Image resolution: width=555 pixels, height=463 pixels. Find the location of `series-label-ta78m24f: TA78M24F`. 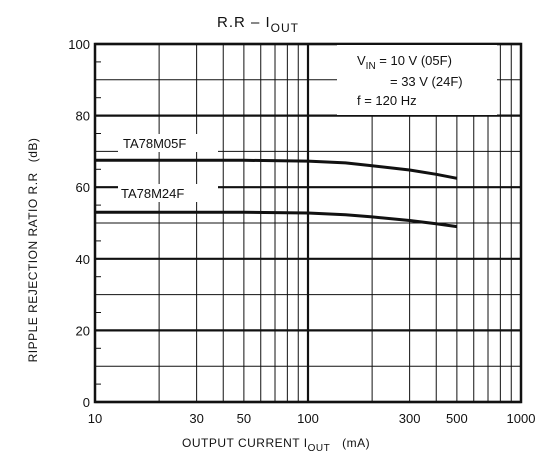

series-label-ta78m24f: TA78M24F is located at coordinates (152, 193).